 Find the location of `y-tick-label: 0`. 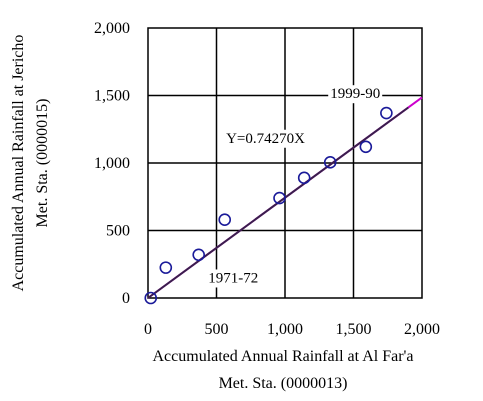

y-tick-label: 0 is located at coordinates (126, 298).